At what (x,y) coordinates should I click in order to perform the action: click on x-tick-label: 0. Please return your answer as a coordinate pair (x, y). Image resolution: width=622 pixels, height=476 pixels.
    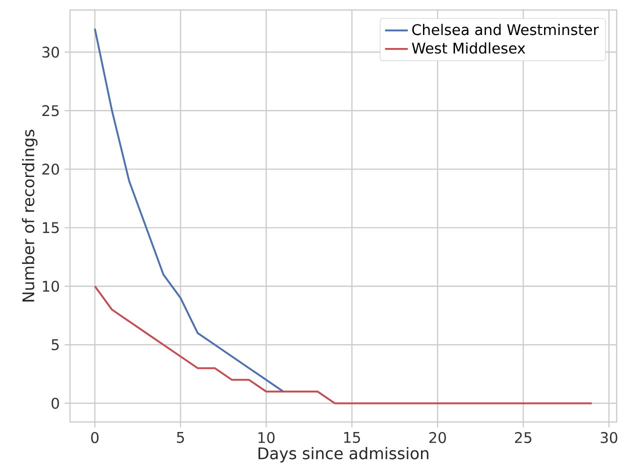
    Looking at the image, I should click on (95, 438).